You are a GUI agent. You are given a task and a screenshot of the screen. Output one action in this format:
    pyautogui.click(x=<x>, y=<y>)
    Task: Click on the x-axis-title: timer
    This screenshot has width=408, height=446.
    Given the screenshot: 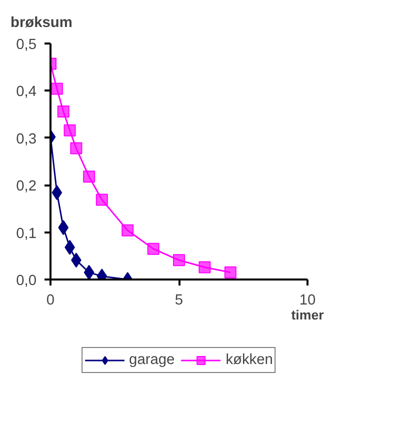 What is the action you would take?
    pyautogui.click(x=307, y=315)
    